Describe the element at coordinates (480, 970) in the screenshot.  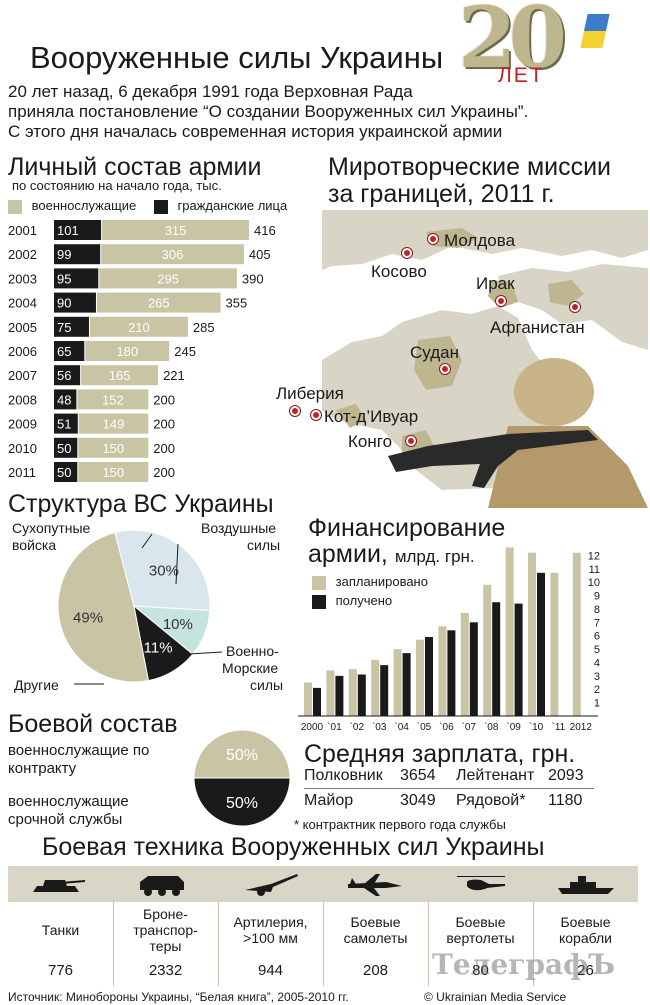
I see `equipment-count: 80` at that location.